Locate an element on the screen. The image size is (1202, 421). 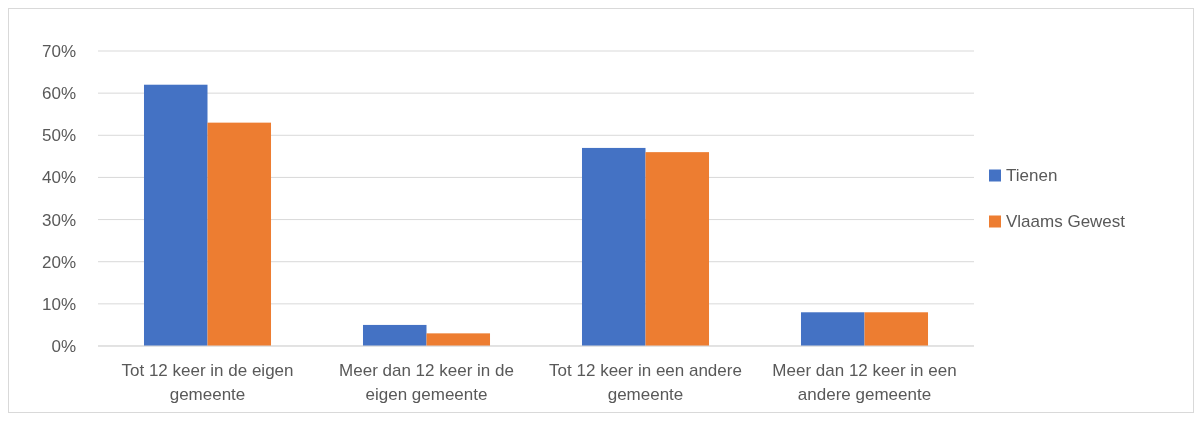
x-tick-label: Tot 12 keer in de eigen gemeente is located at coordinates (207, 382).